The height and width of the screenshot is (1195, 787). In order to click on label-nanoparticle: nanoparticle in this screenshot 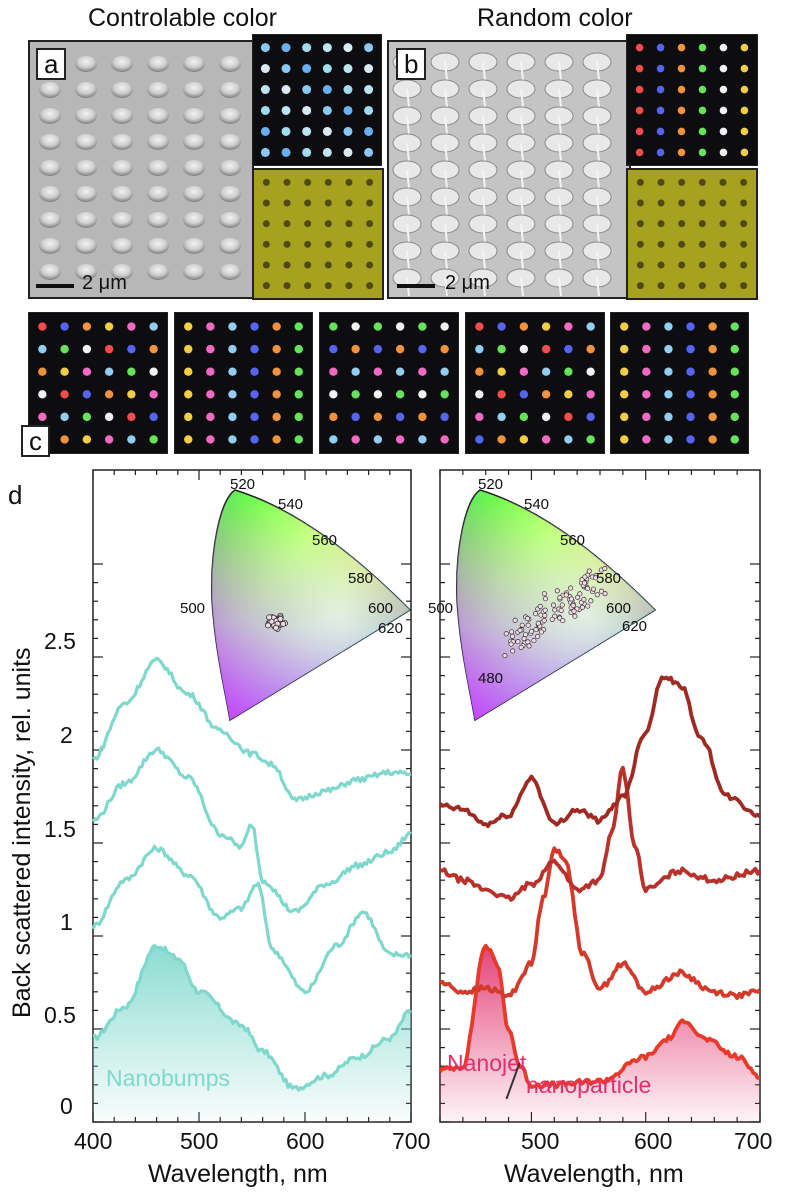, I will do `click(589, 1085)`.